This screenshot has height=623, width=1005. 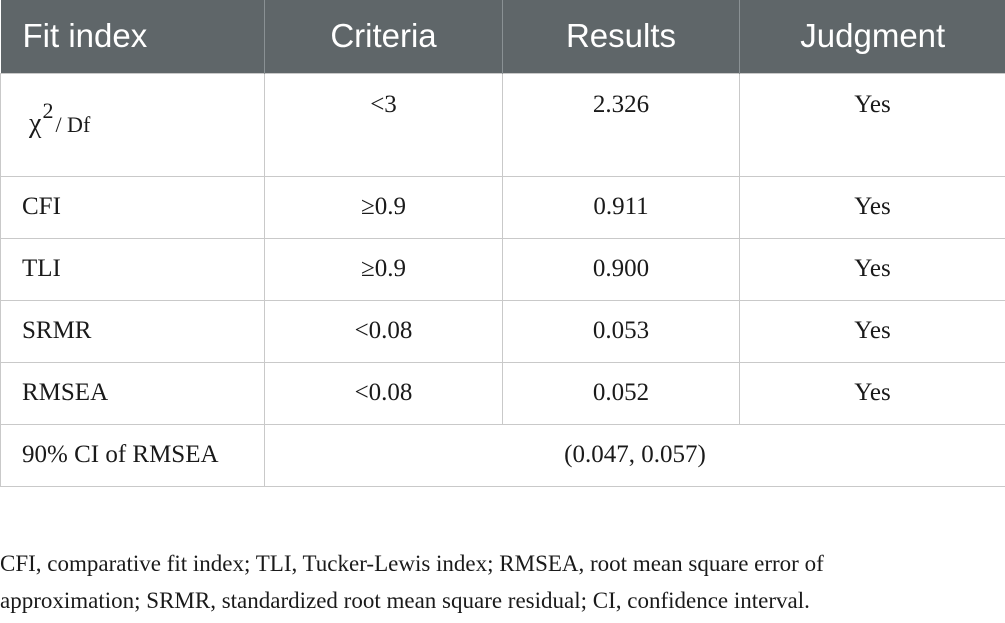 I want to click on cell-fit-index: CFI, so click(x=132, y=207).